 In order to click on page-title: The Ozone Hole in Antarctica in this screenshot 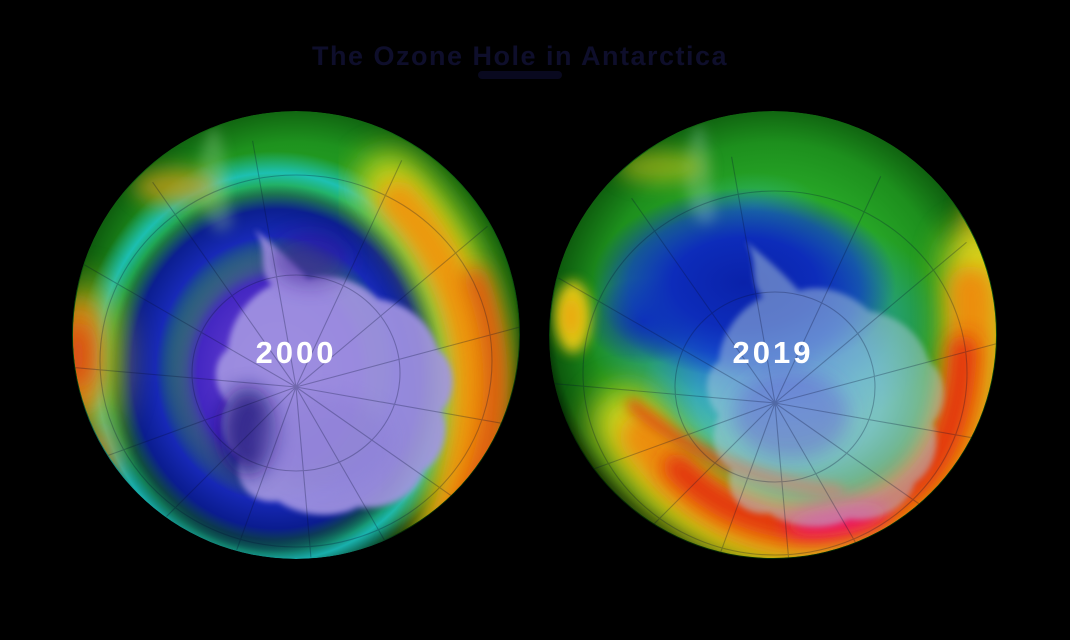, I will do `click(520, 56)`.